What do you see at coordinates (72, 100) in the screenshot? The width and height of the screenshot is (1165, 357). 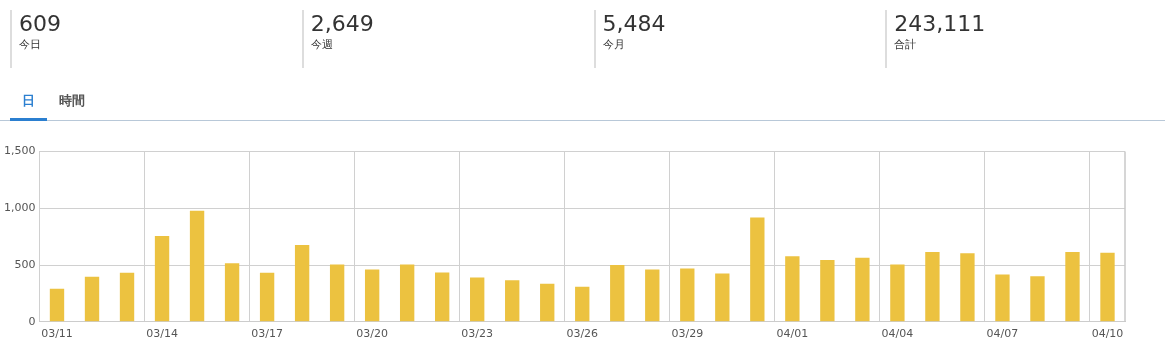 I see `text: 時間` at bounding box center [72, 100].